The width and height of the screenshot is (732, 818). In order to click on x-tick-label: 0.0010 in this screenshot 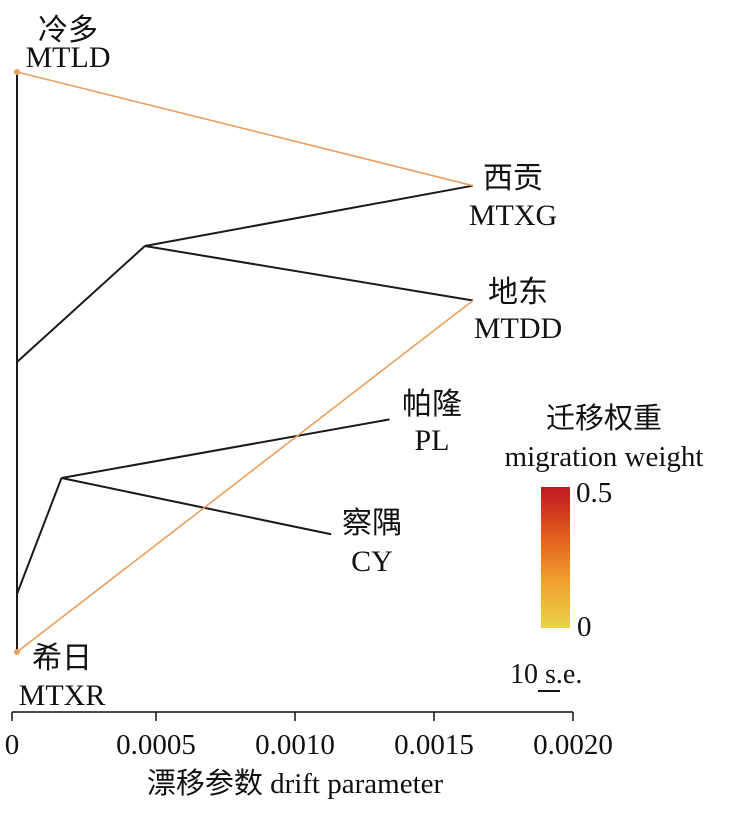, I will do `click(295, 745)`.